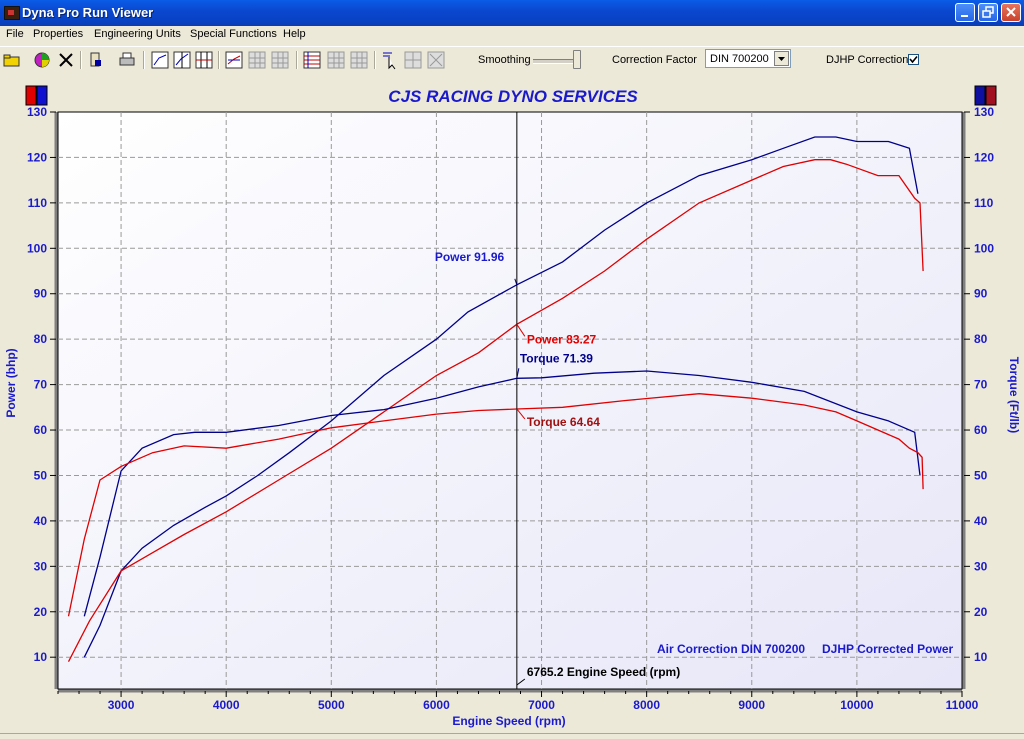 Image resolution: width=1024 pixels, height=739 pixels. I want to click on delete-icon, so click(66, 60).